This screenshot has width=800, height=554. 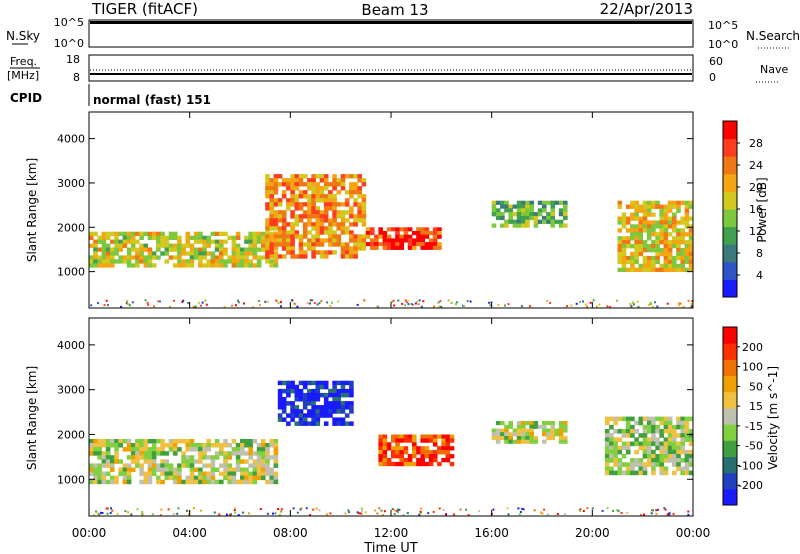 I want to click on velocity-colorbar-swatch, so click(x=730, y=465).